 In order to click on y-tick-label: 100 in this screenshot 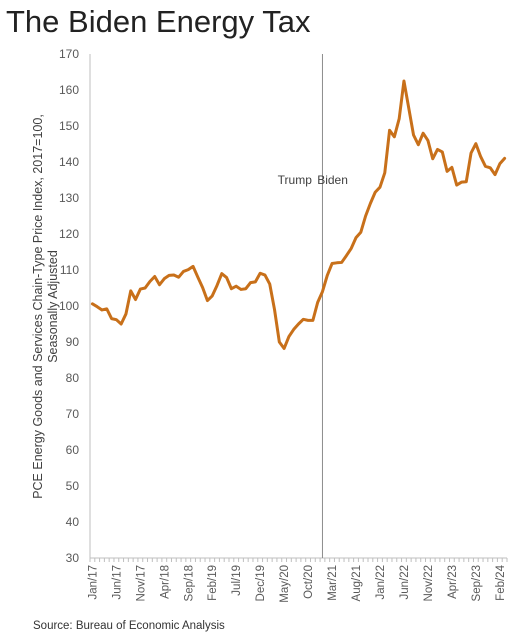, I will do `click(69, 306)`.